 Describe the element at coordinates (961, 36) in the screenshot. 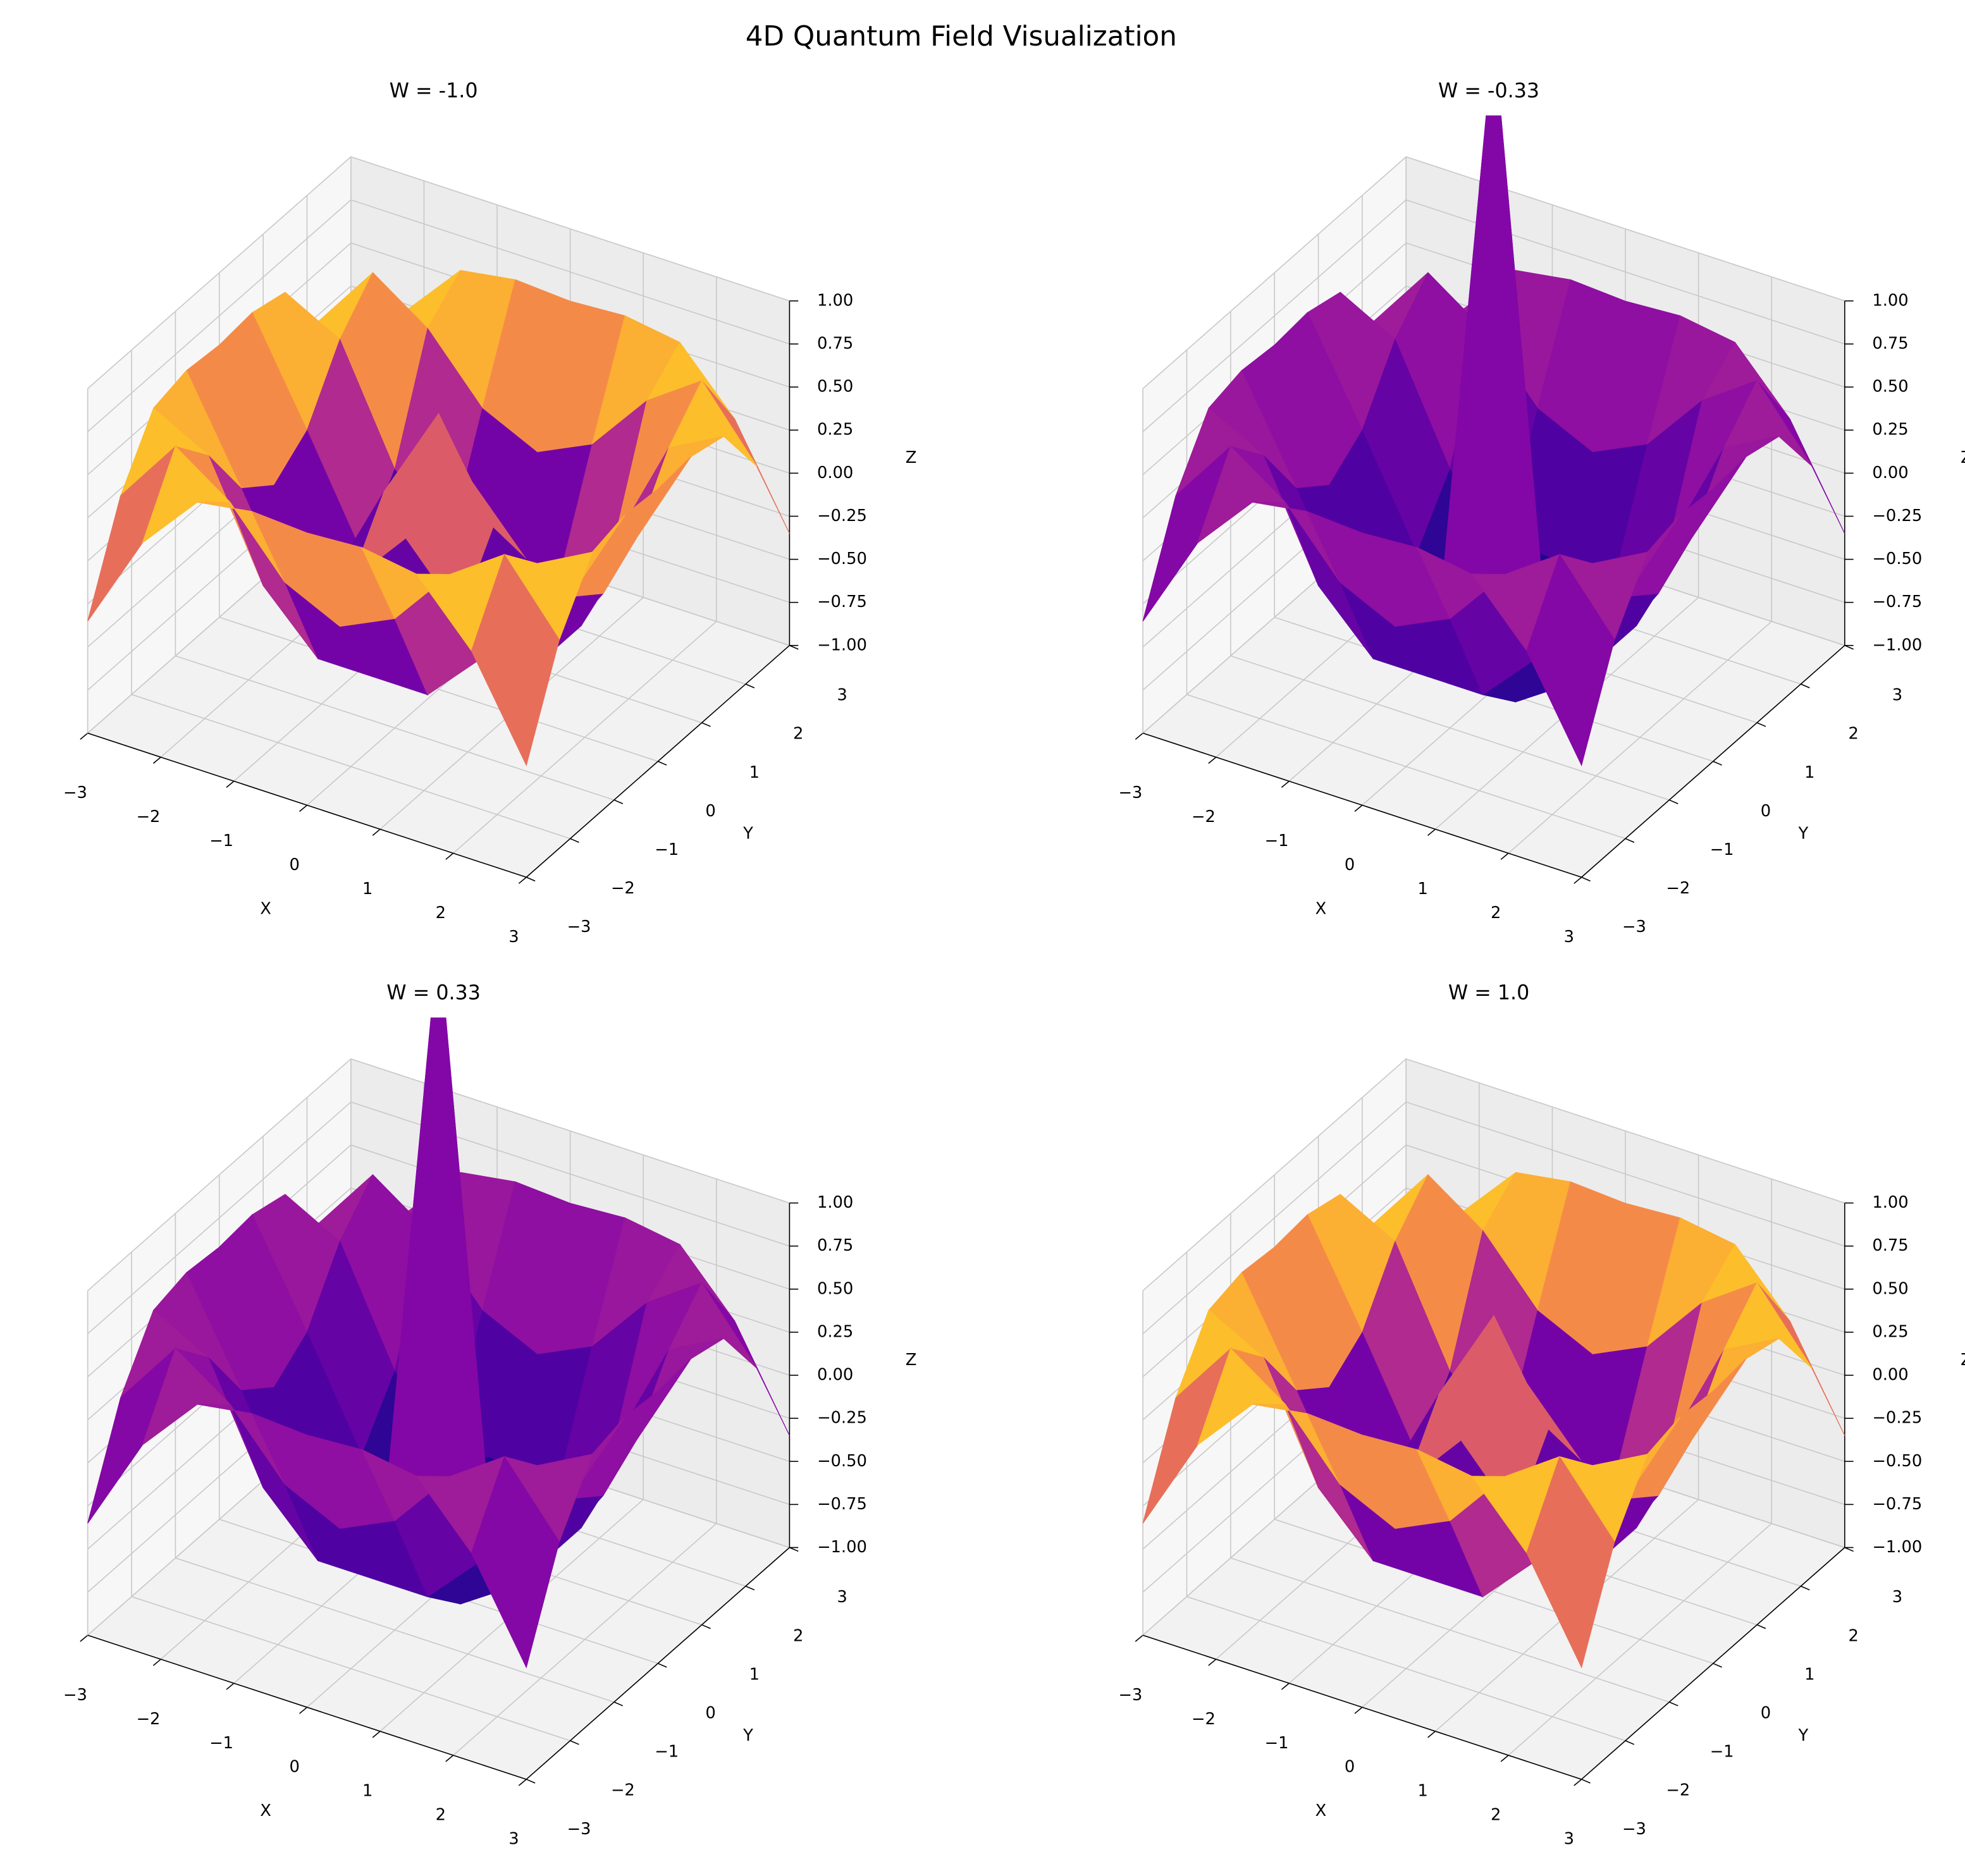

I see `figure-title: 4D Quantum Field Visualization` at that location.